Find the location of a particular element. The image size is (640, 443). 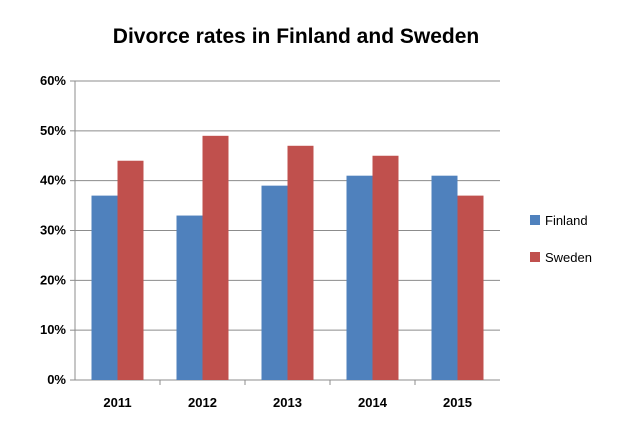

bar-finland-2015 is located at coordinates (444, 277).